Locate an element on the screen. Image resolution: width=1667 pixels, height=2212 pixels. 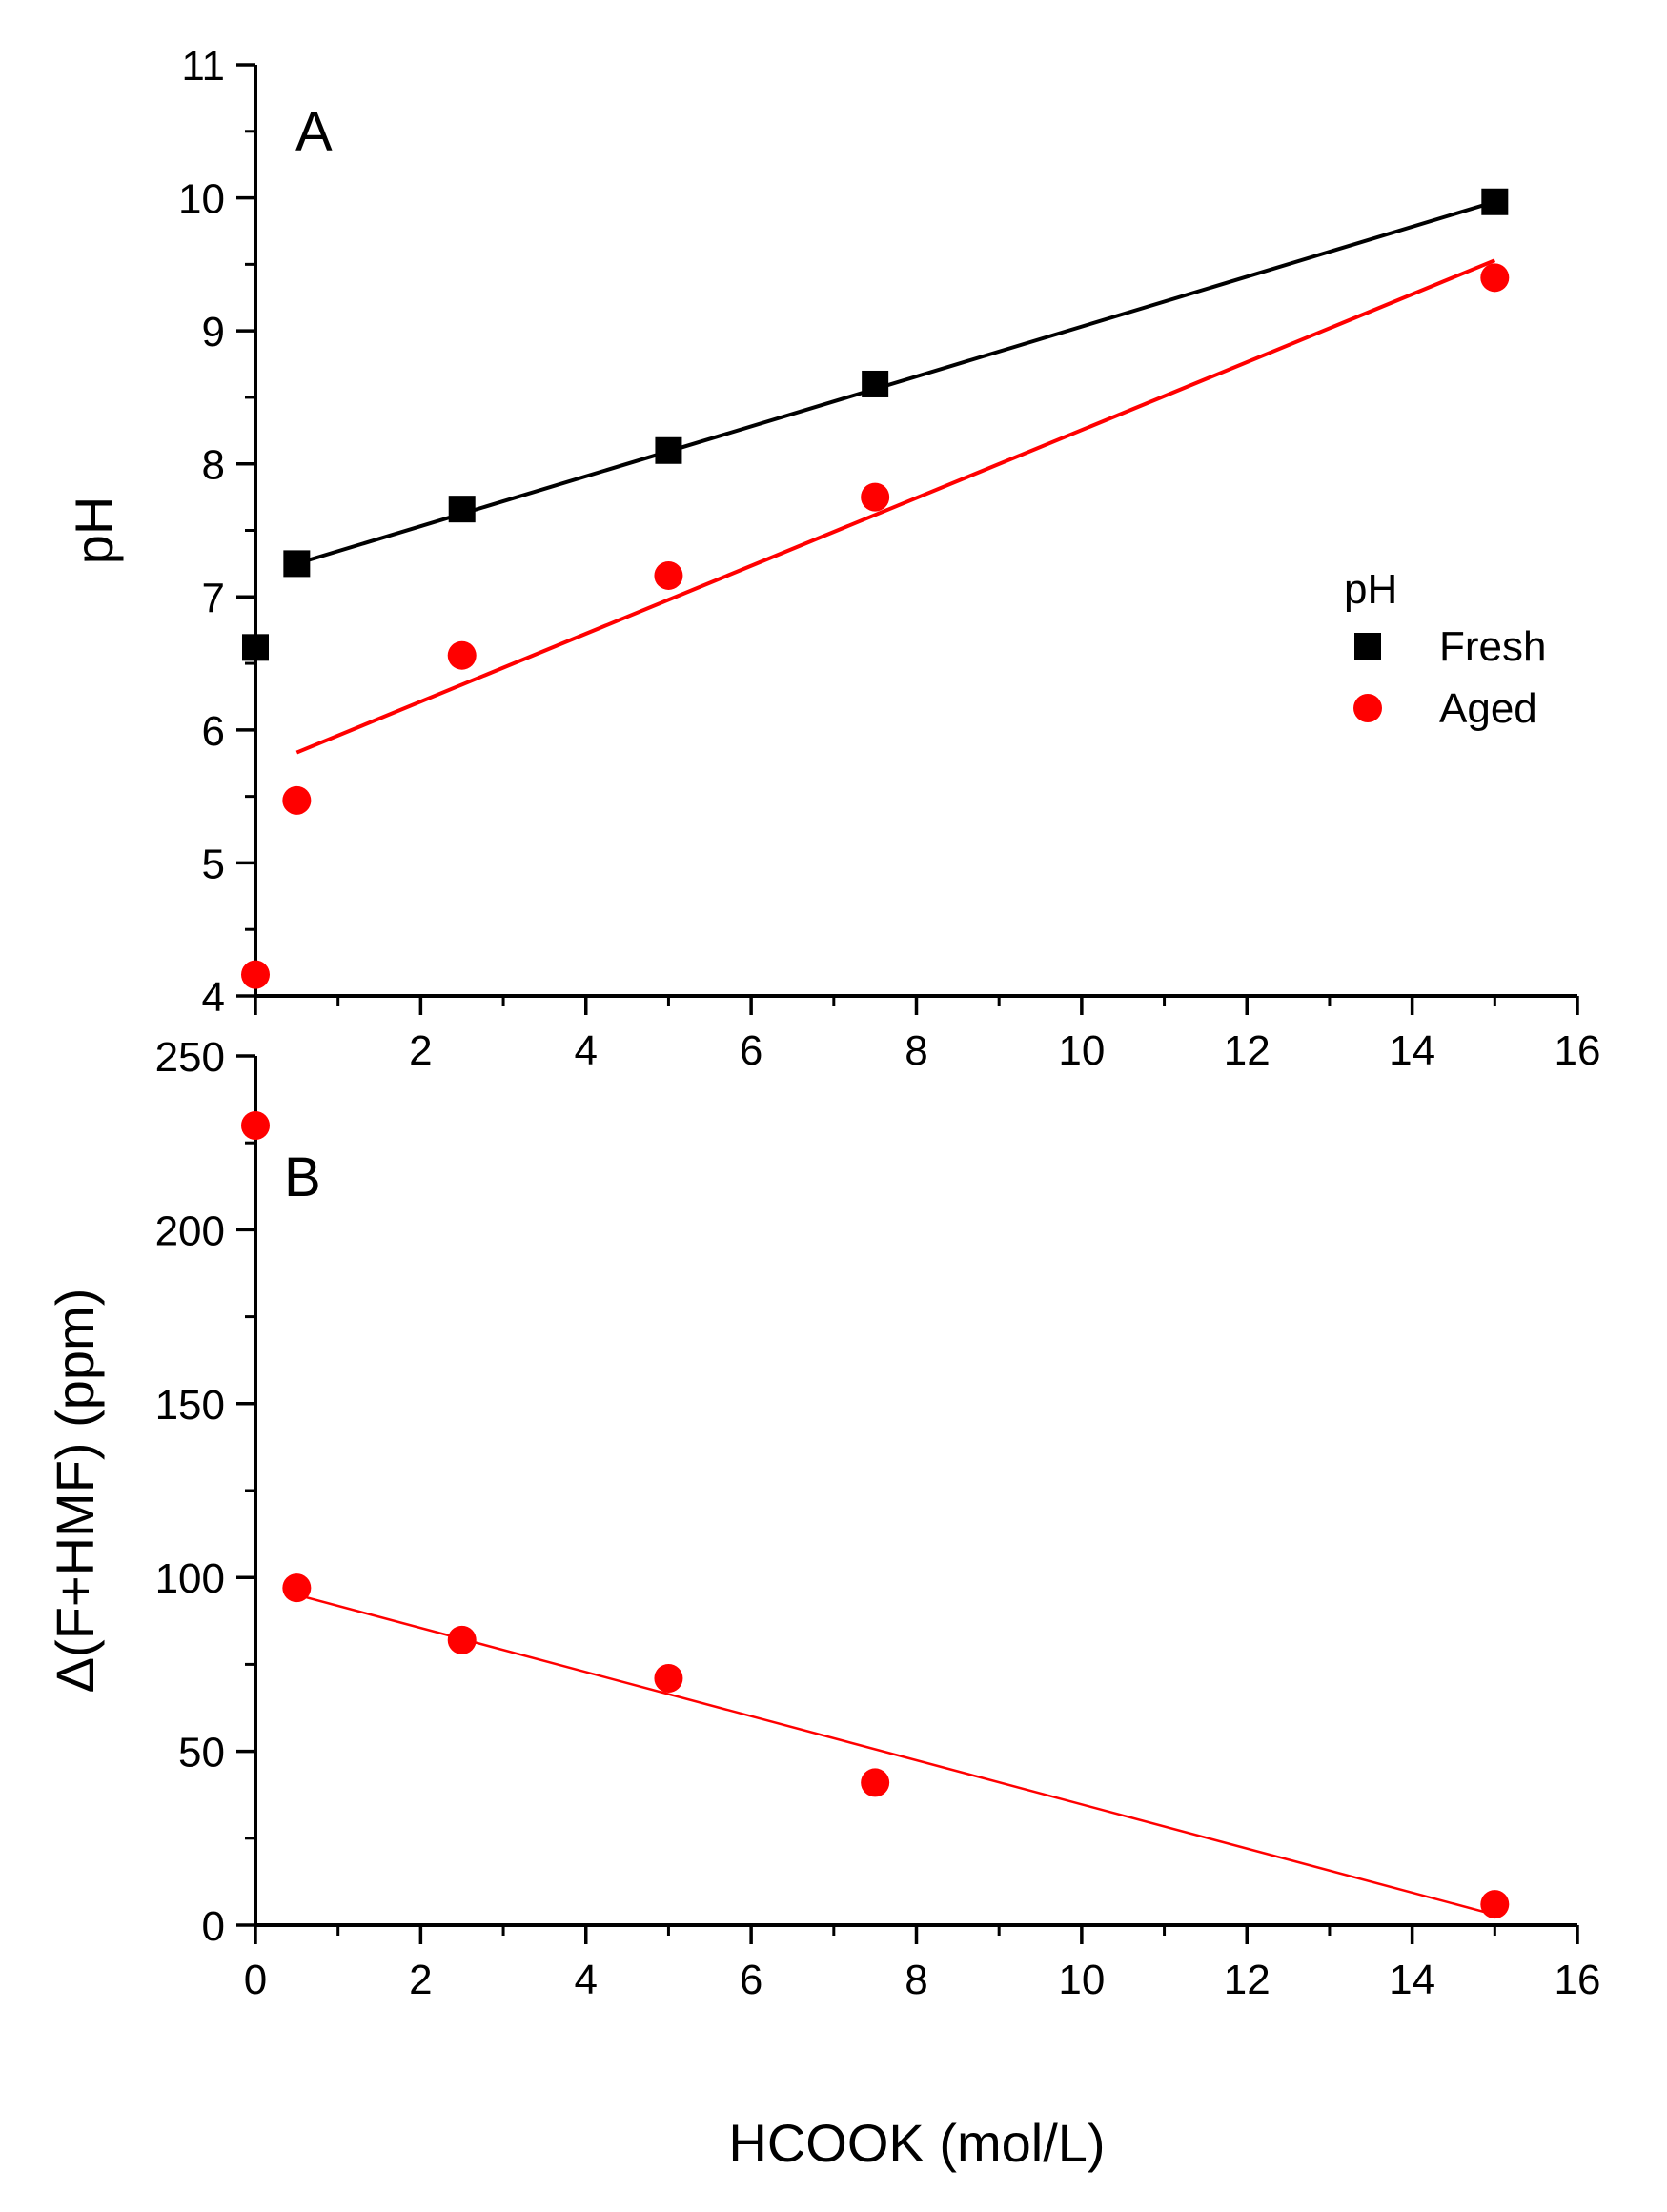
panel-letter: A is located at coordinates (314, 132).